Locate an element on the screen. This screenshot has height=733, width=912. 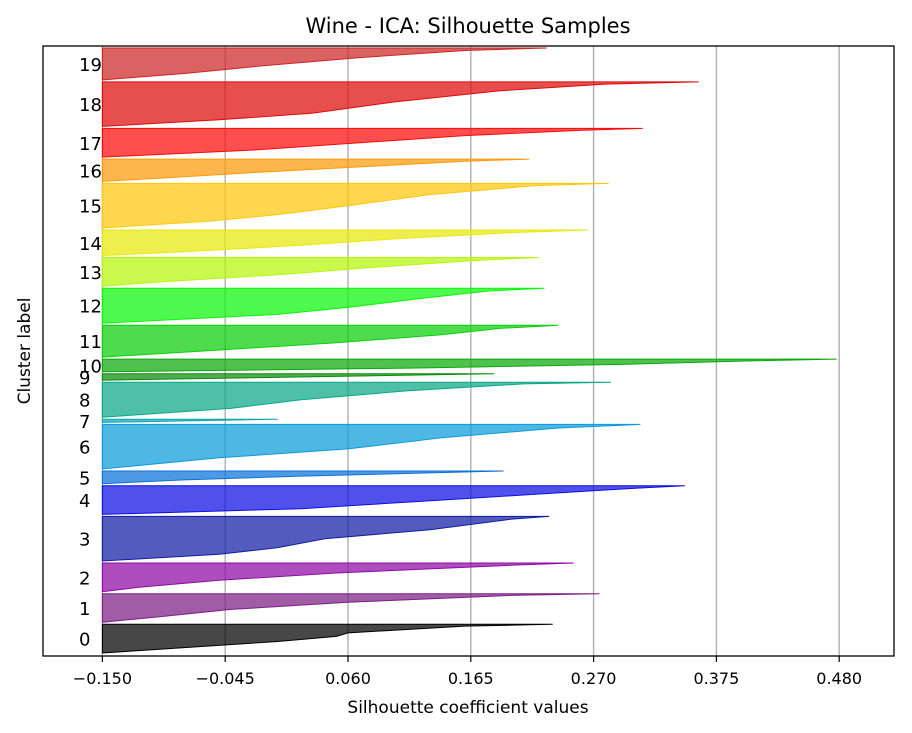
x-tick-label: 0.165 is located at coordinates (471, 678).